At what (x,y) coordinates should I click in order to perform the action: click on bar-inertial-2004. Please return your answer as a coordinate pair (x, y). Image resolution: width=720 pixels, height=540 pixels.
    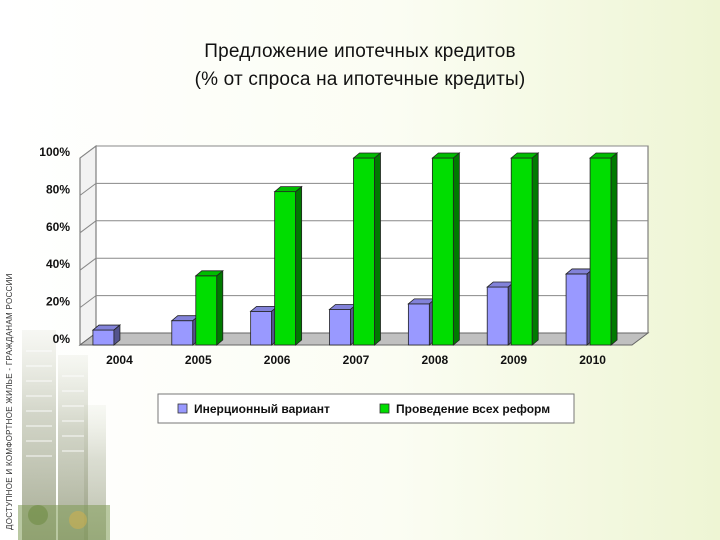
    Looking at the image, I should click on (106, 335).